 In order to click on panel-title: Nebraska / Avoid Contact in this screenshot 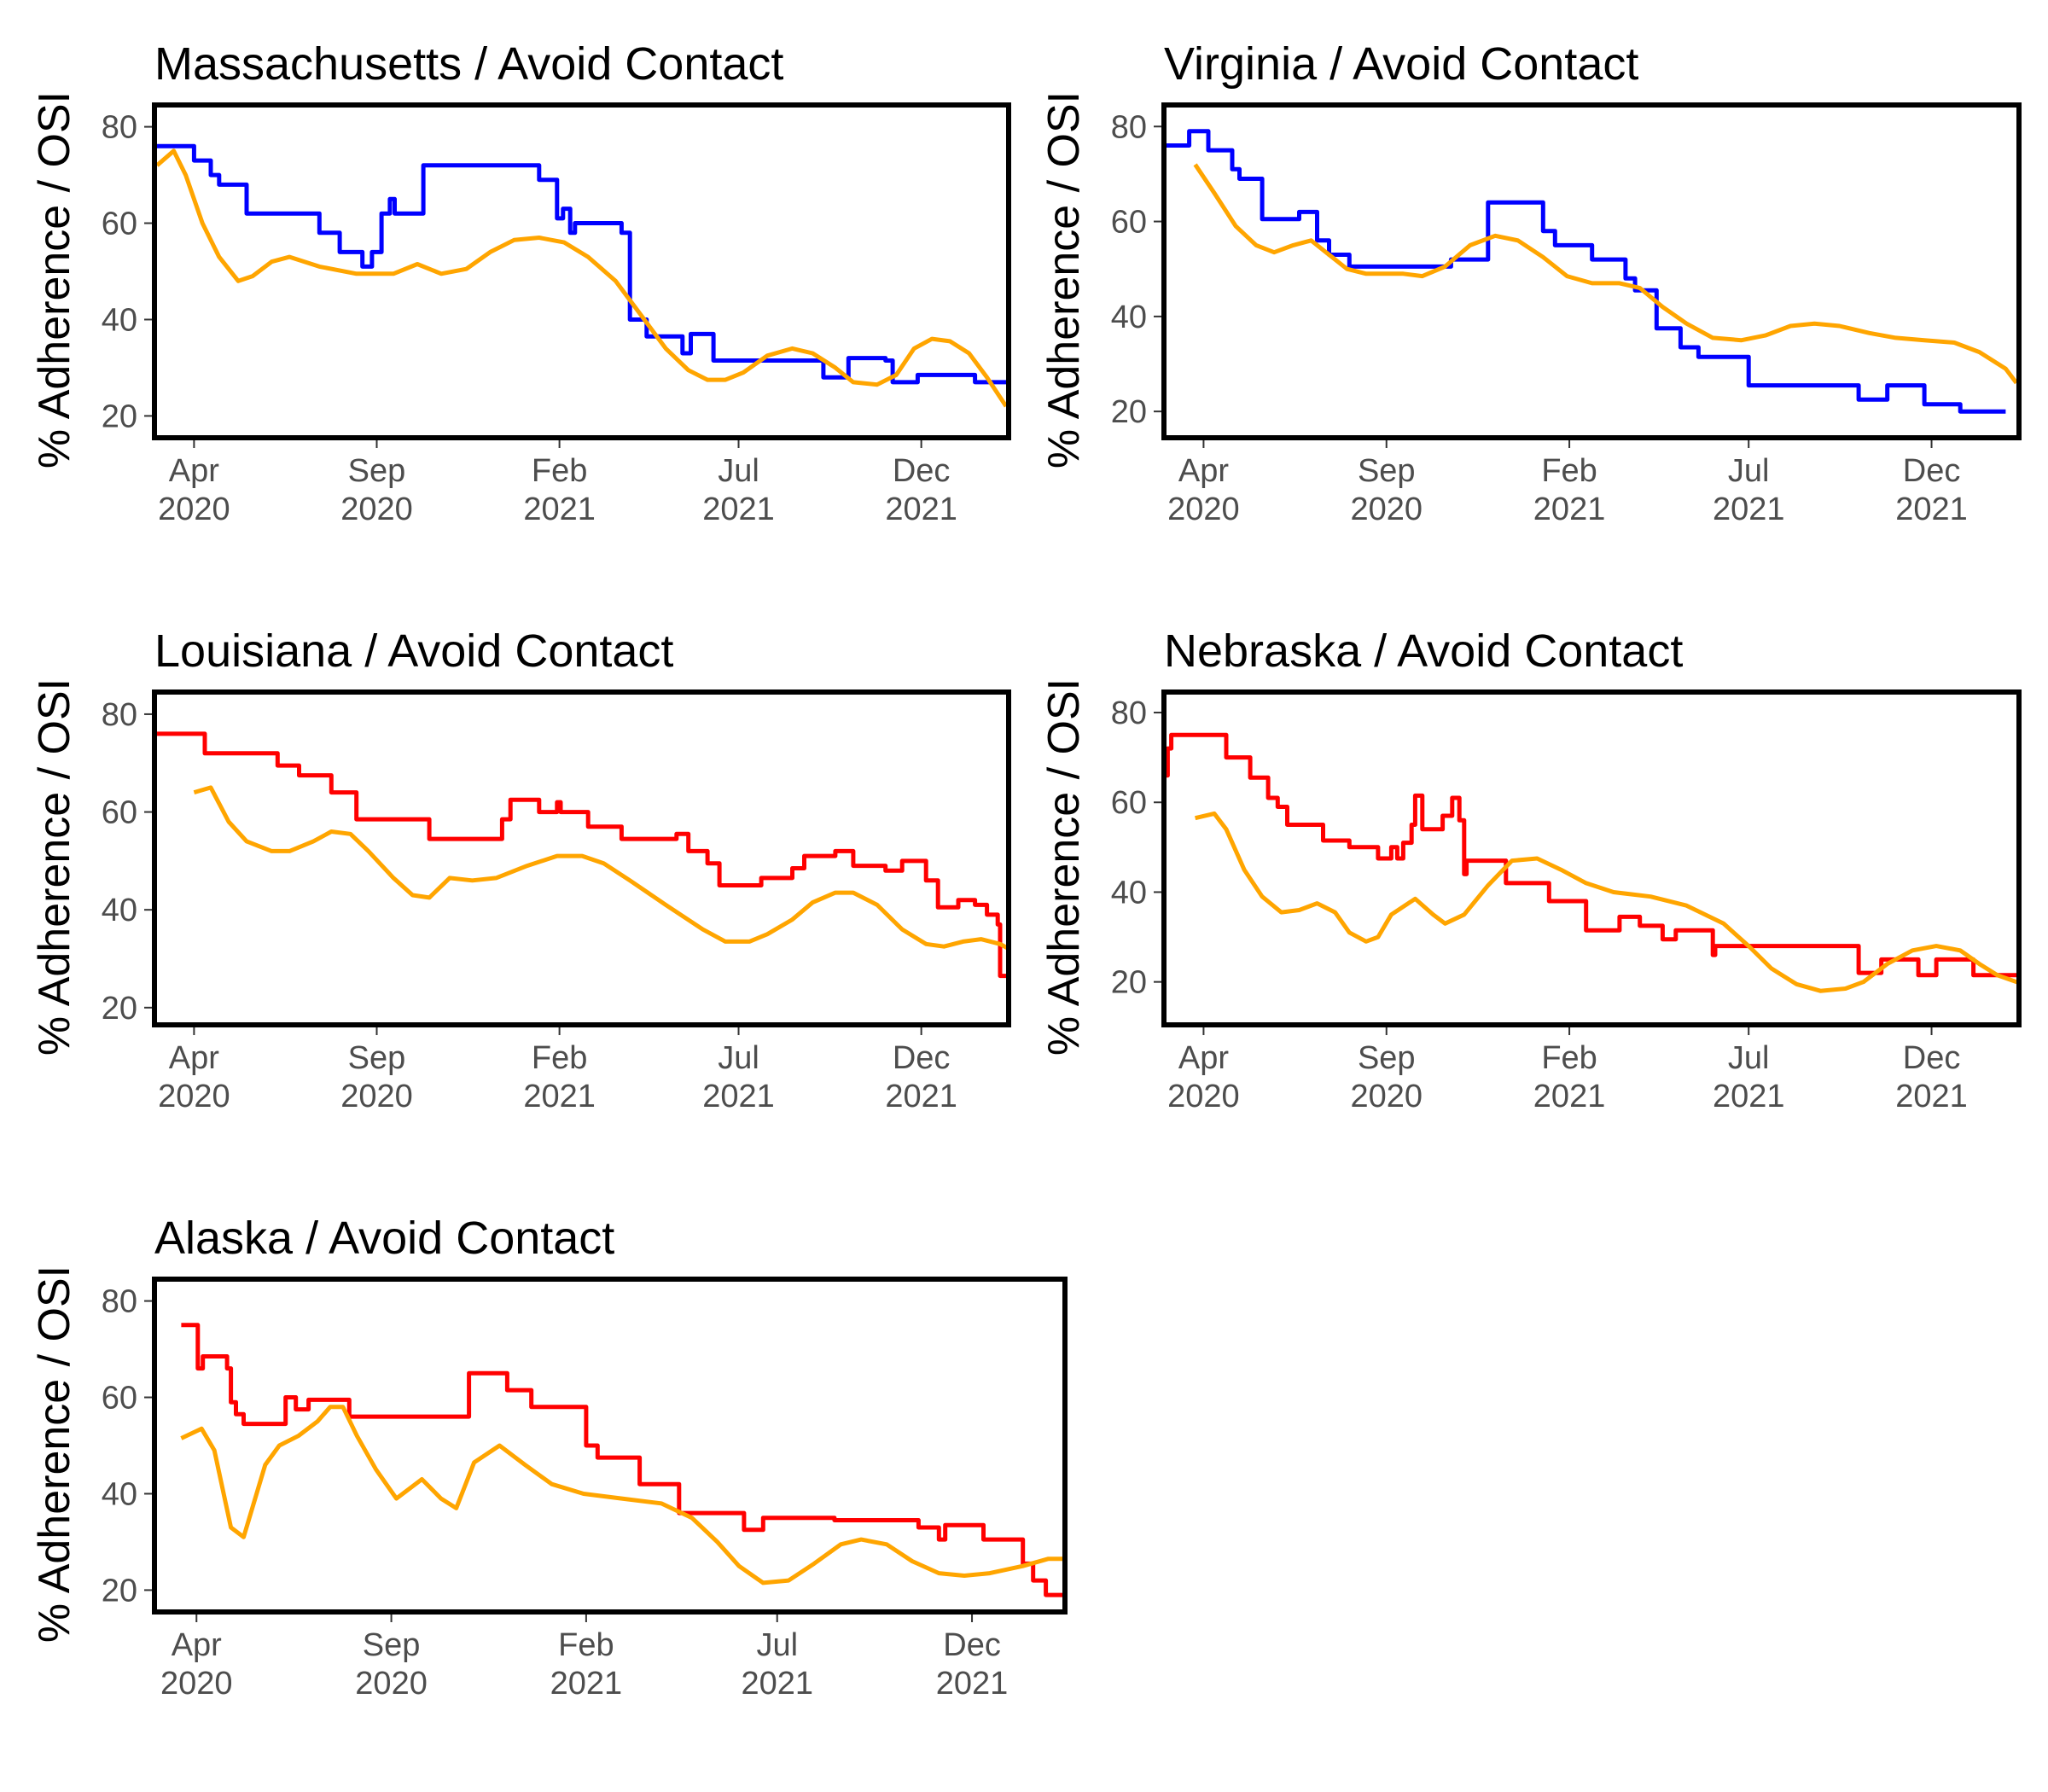, I will do `click(1423, 651)`.